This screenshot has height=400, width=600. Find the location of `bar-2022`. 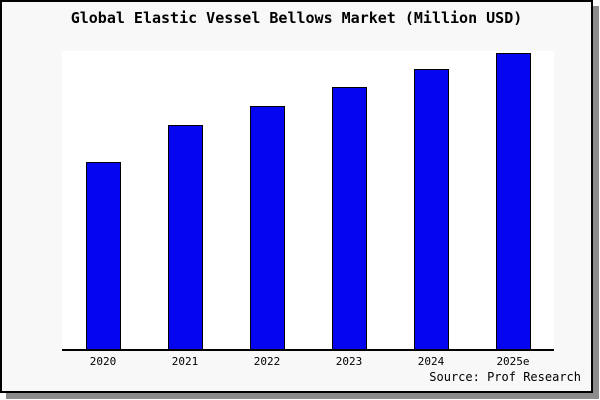

bar-2022 is located at coordinates (267, 227).